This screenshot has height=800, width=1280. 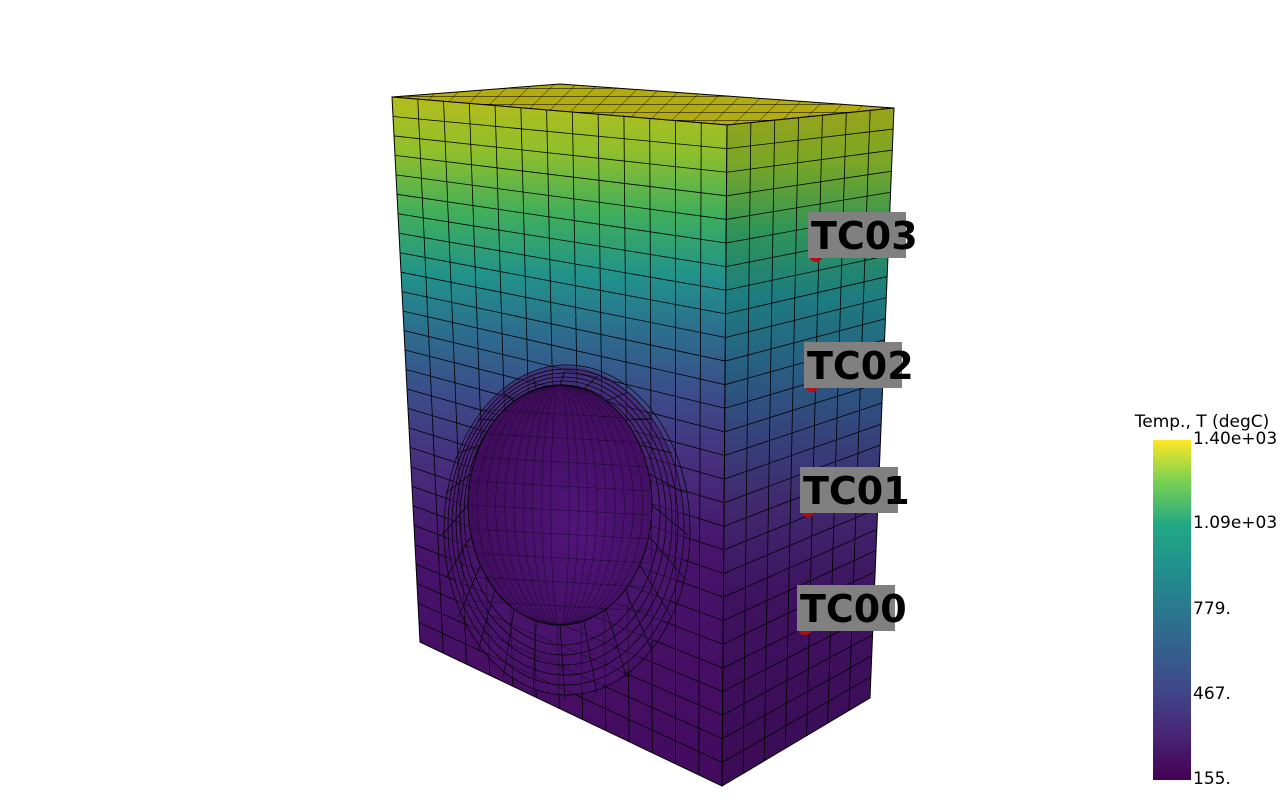 What do you see at coordinates (1212, 694) in the screenshot?
I see `colorbar-tick-label: 467.` at bounding box center [1212, 694].